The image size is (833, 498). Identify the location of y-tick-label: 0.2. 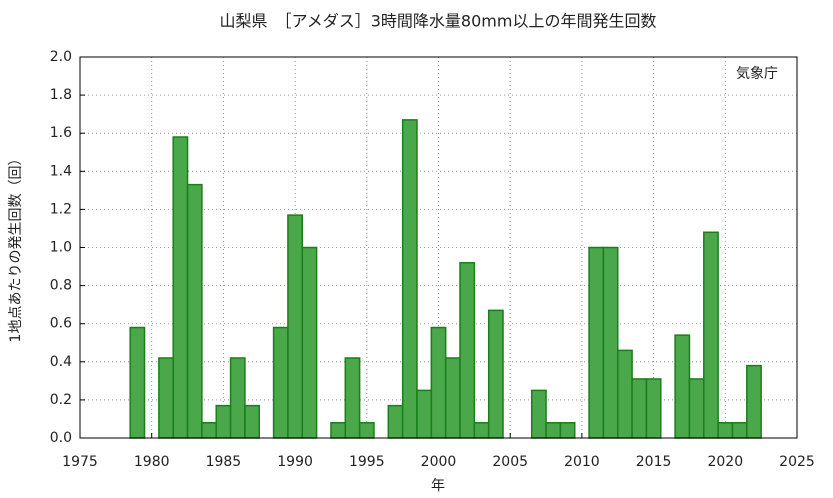
(61, 400).